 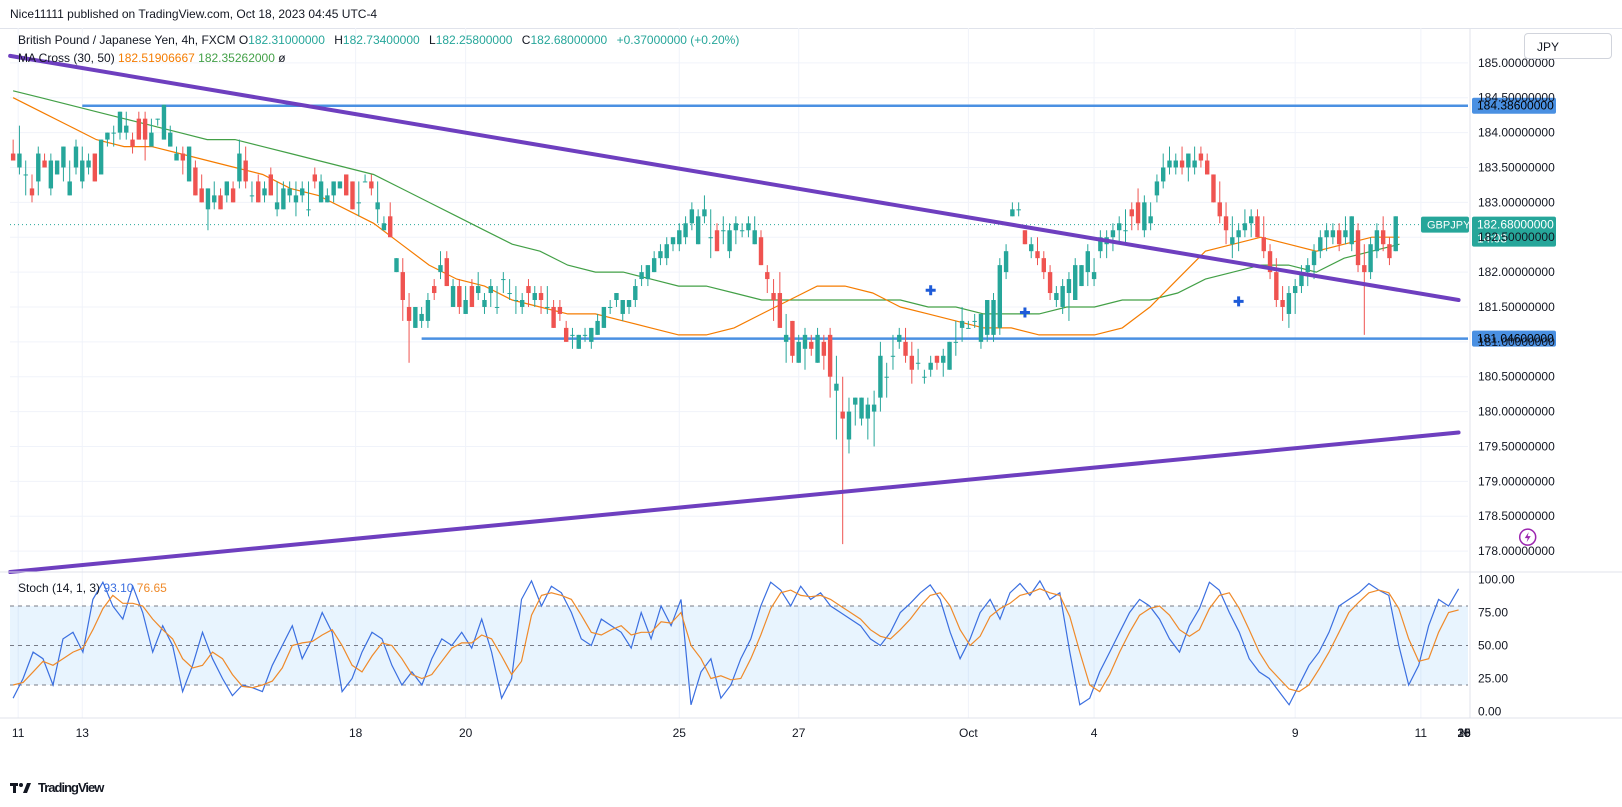 What do you see at coordinates (1516, 202) in the screenshot?
I see `y-tick-label: 183.00000000` at bounding box center [1516, 202].